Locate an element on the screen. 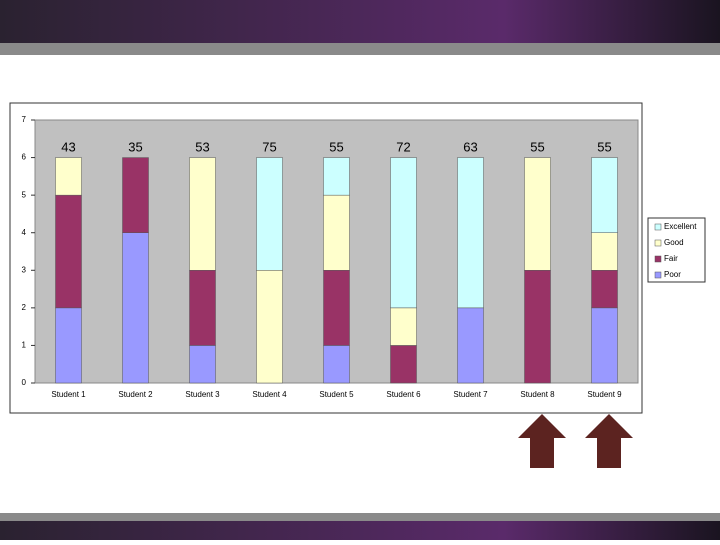 Image resolution: width=720 pixels, height=545 pixels. x-tick-label: Student 4 is located at coordinates (269, 394).